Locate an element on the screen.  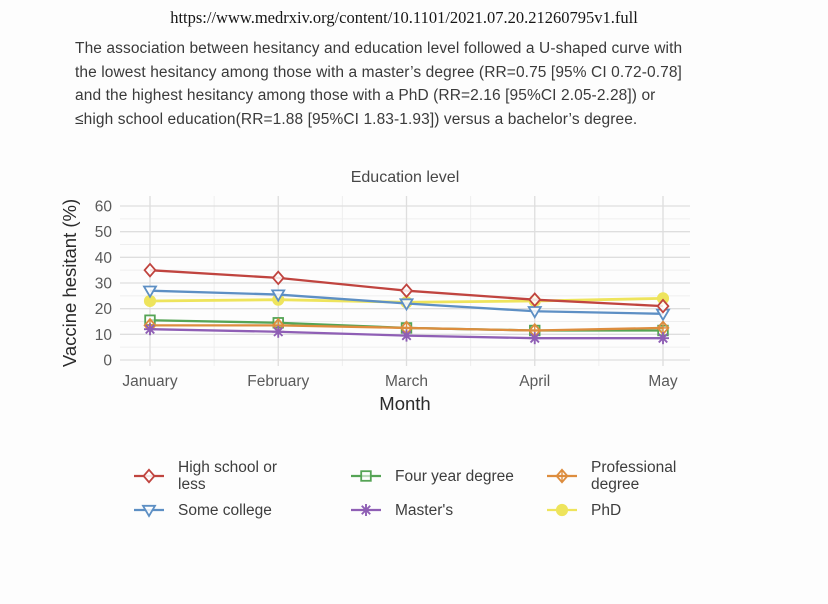
legend-label-master-s: Master's is located at coordinates (424, 510).